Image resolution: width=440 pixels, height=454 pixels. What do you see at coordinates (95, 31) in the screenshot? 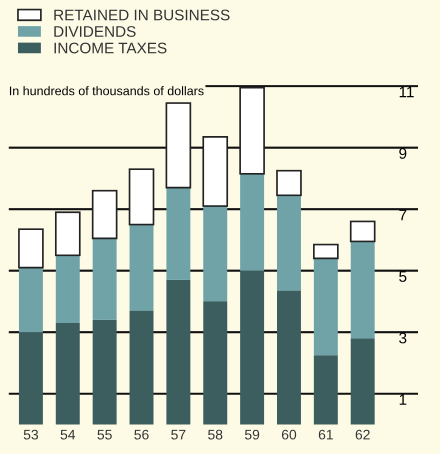
I see `legend-label: DIVIDENDS` at bounding box center [95, 31].